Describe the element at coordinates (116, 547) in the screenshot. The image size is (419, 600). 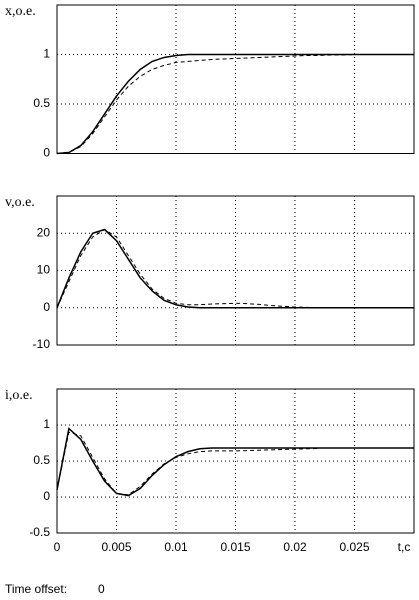
I see `x-tick-label: 0.005` at that location.